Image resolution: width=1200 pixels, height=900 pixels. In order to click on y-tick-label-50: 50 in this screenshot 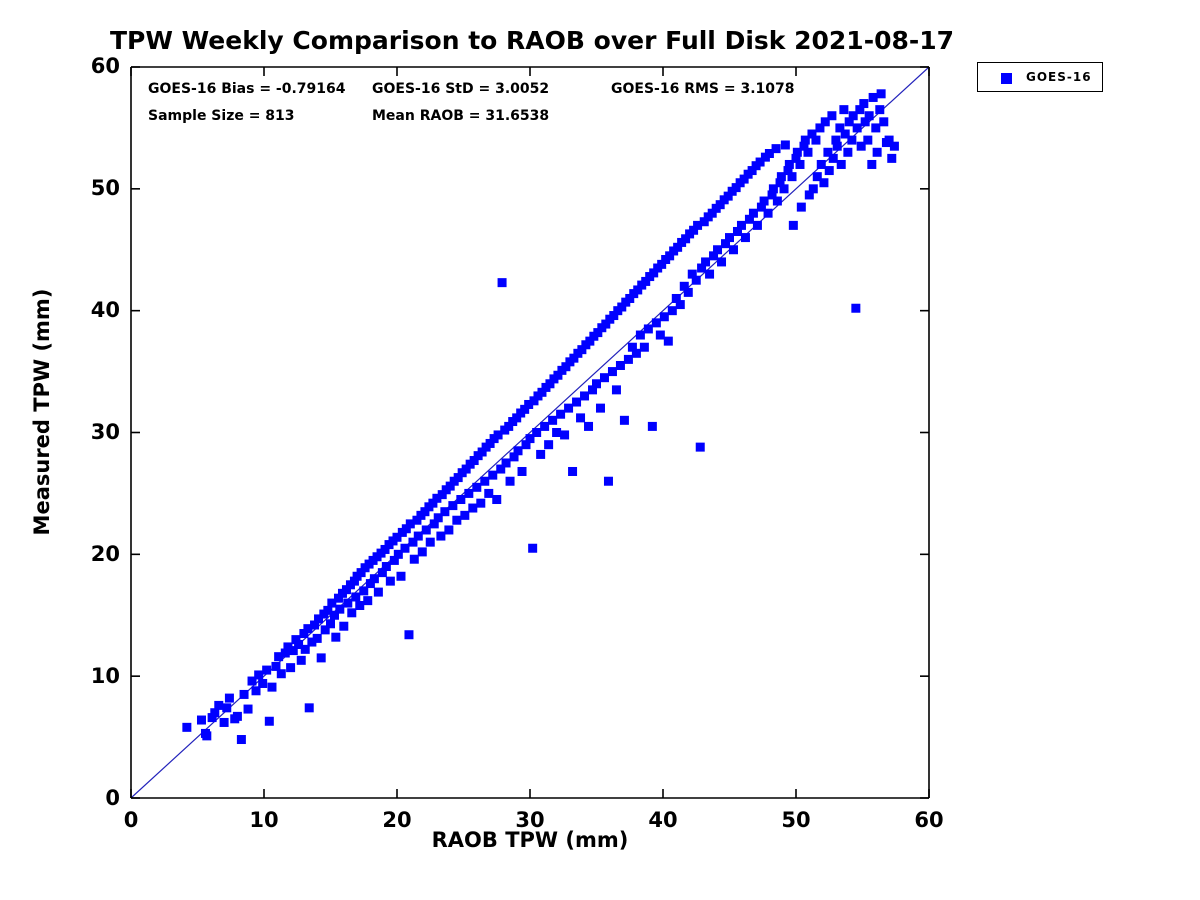, I will do `click(105, 188)`.